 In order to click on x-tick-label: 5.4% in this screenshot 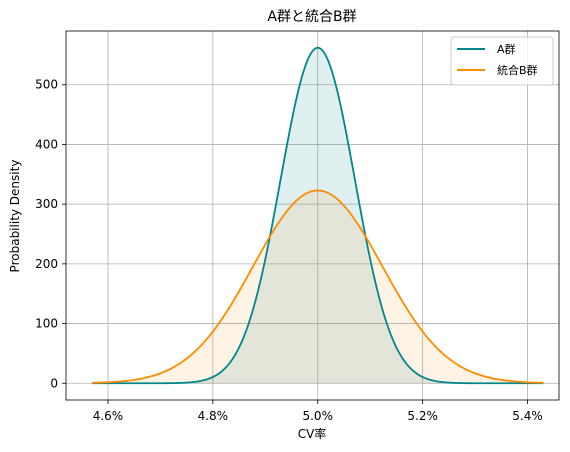, I will do `click(527, 416)`.